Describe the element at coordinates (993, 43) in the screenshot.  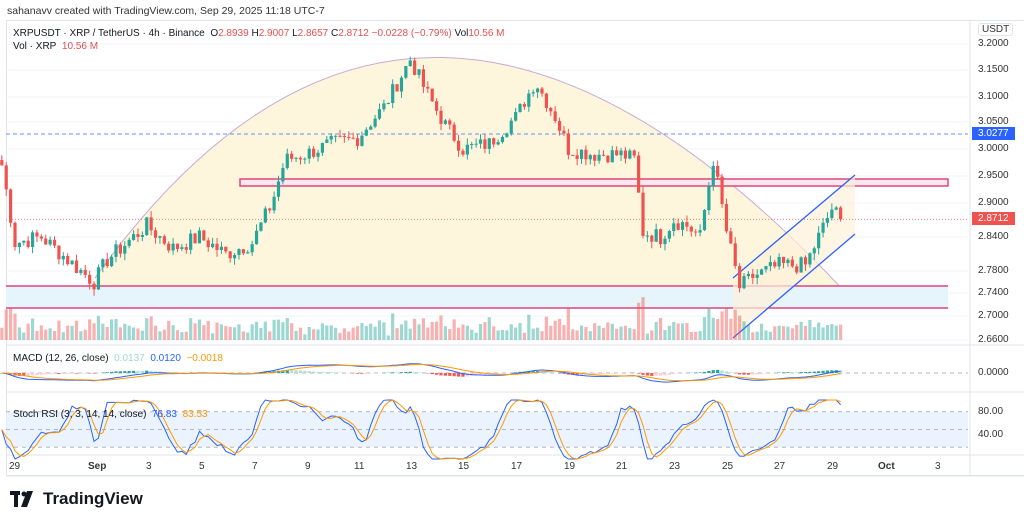
I see `price-tick: 3.2000` at that location.